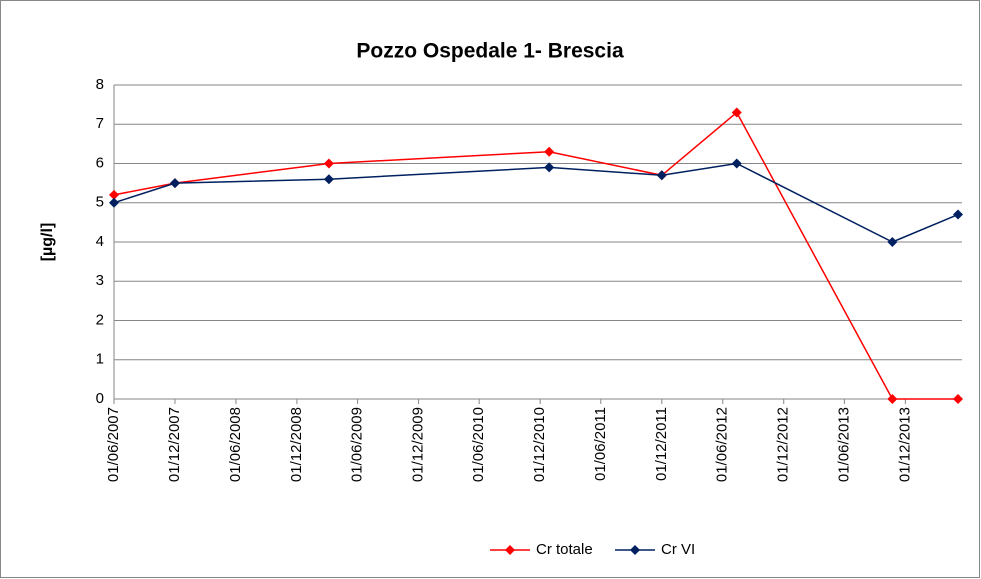  I want to click on x-tick-label: 01/06/2007, so click(113, 444).